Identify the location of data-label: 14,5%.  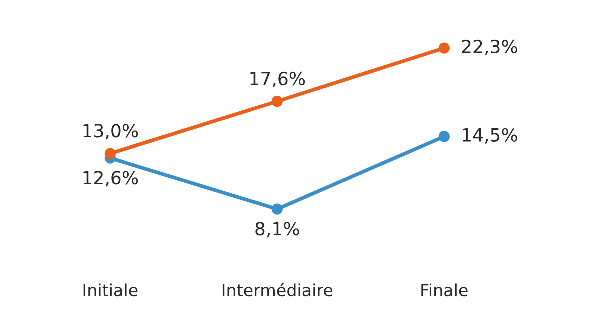
(490, 136).